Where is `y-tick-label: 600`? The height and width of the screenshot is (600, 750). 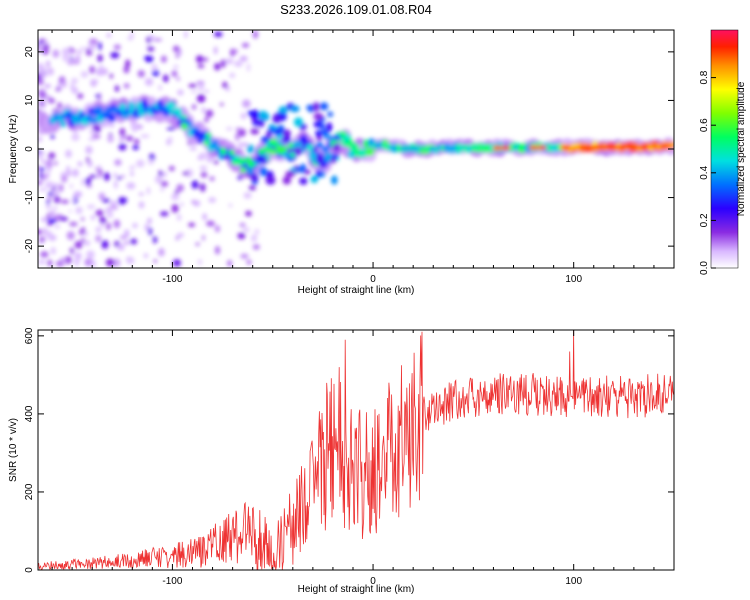
y-tick-label: 600 is located at coordinates (29, 335).